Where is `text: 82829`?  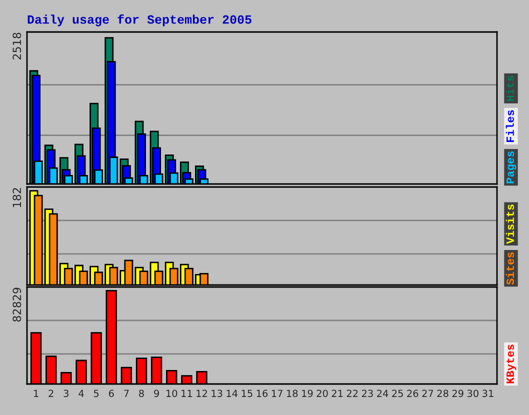
text: 82829 is located at coordinates (17, 305).